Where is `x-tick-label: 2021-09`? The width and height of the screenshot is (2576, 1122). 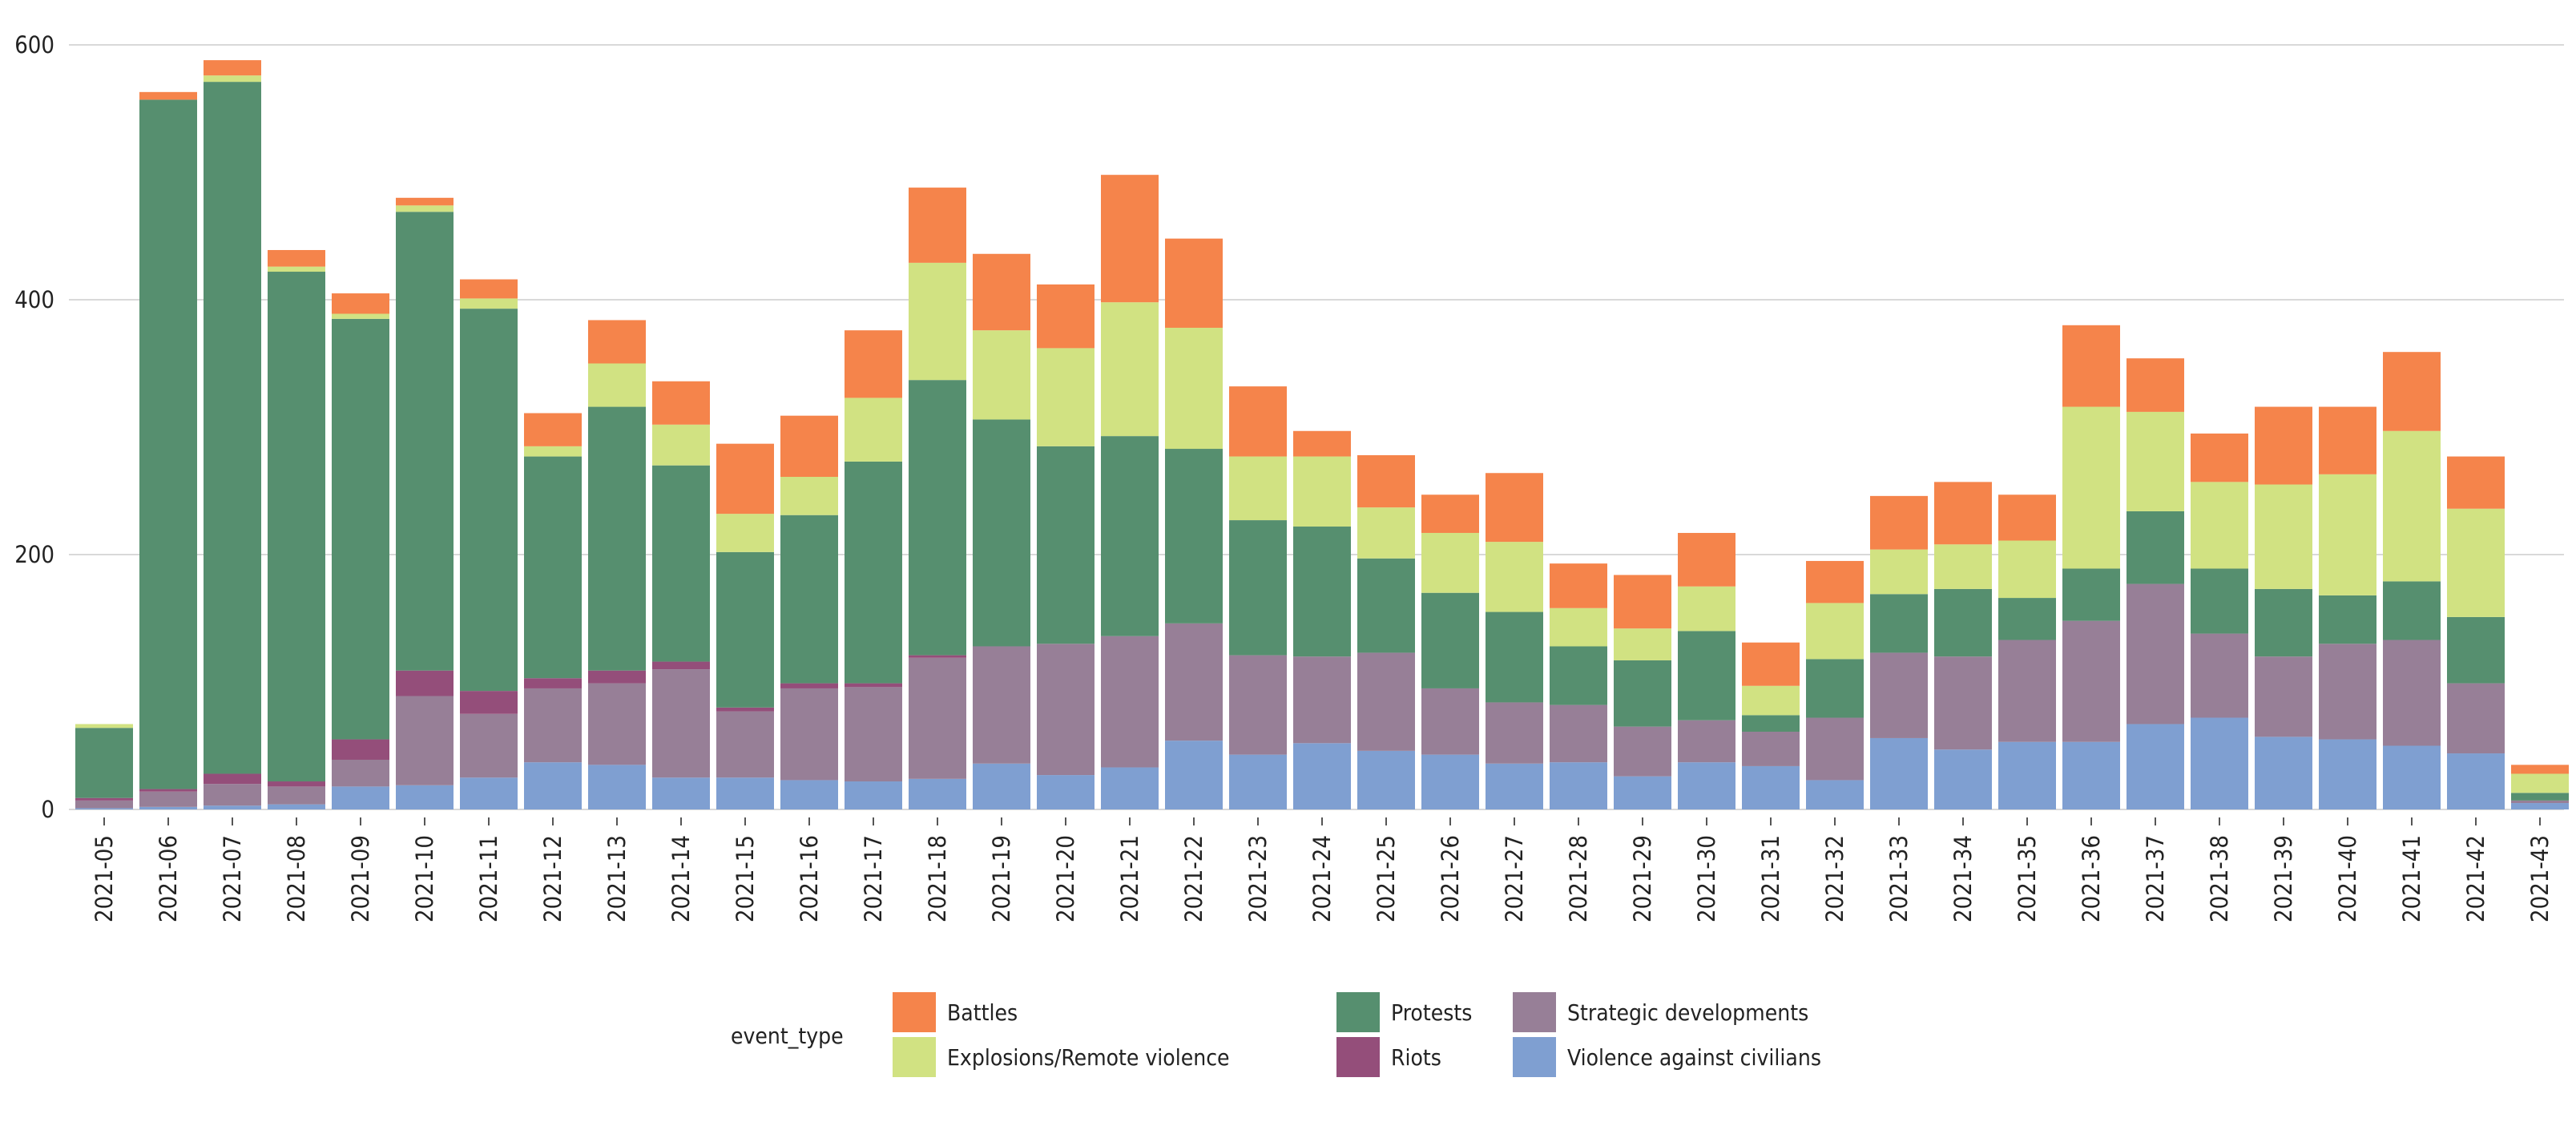 x-tick-label: 2021-09 is located at coordinates (360, 878).